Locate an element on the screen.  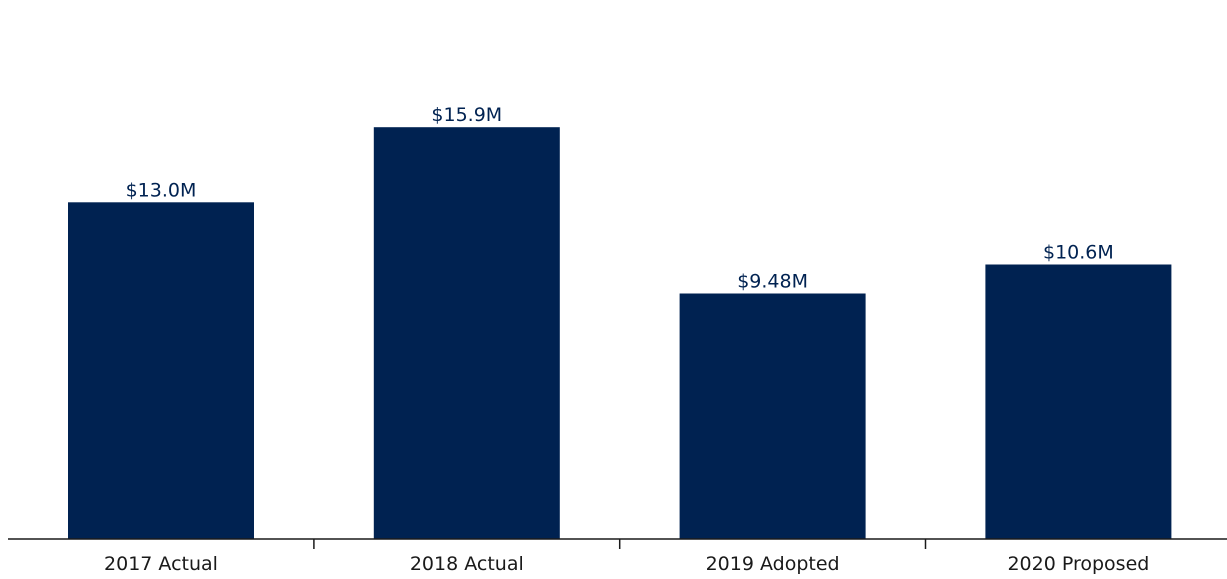
x-tick-label: 2019 Adopted is located at coordinates (773, 564).